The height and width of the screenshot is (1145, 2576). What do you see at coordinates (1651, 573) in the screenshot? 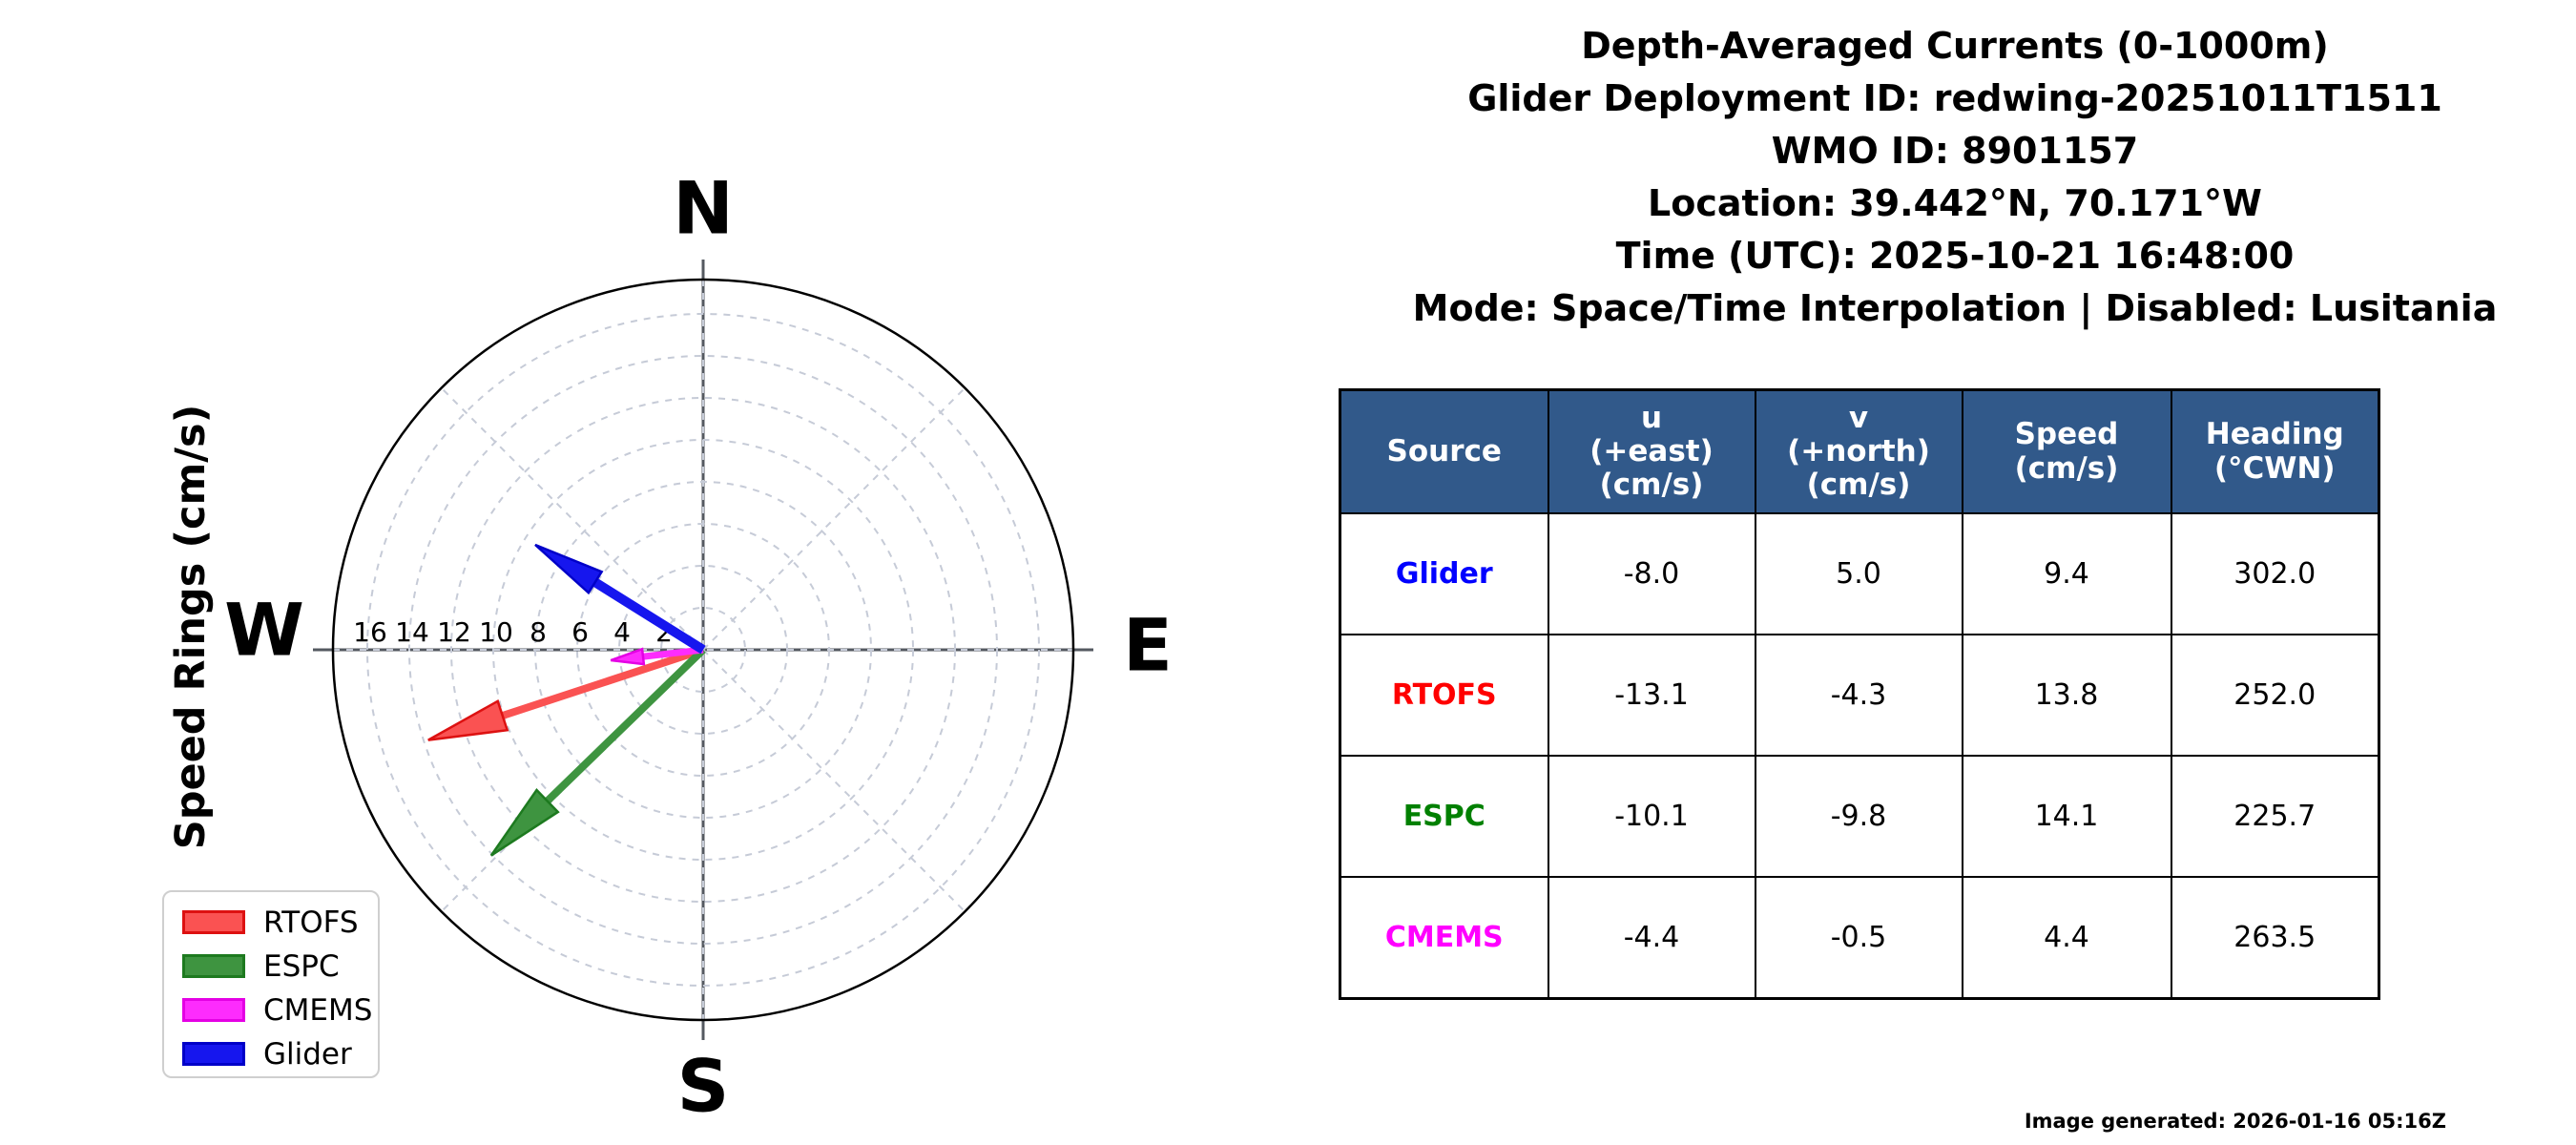
I see `row-glider-u: -8.0` at bounding box center [1651, 573].